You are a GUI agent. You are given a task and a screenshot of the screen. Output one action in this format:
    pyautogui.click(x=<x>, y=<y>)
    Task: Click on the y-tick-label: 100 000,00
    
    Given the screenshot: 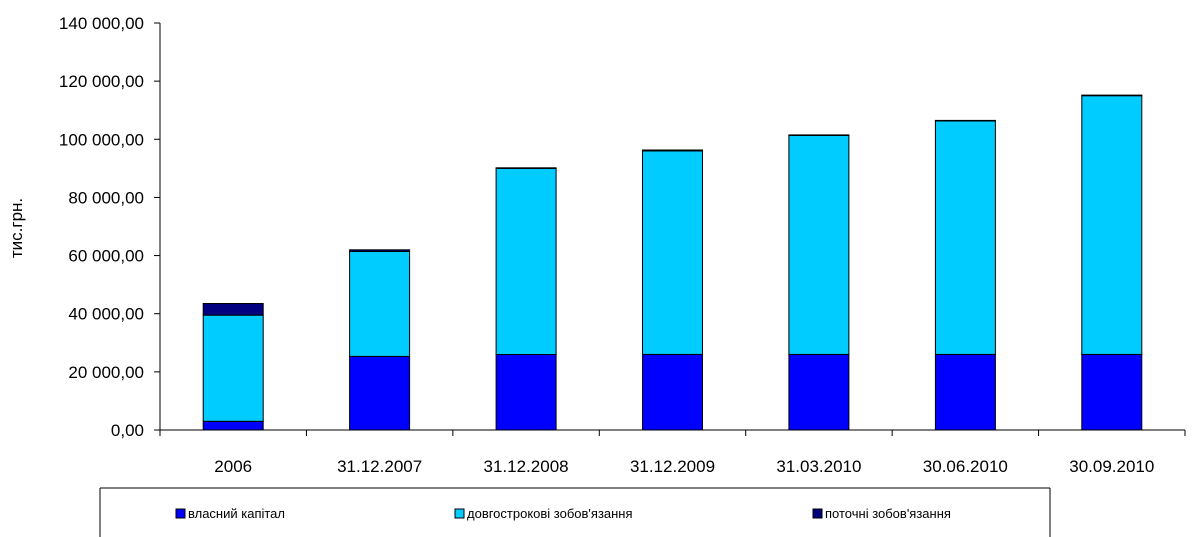 What is the action you would take?
    pyautogui.click(x=101, y=139)
    